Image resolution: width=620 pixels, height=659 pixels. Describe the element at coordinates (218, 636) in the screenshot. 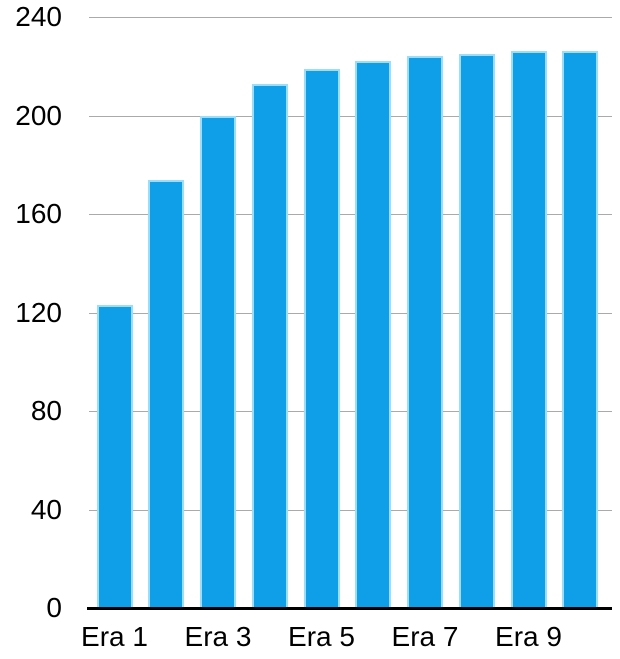

I see `x-axis-label-era-3: Era 3` at that location.